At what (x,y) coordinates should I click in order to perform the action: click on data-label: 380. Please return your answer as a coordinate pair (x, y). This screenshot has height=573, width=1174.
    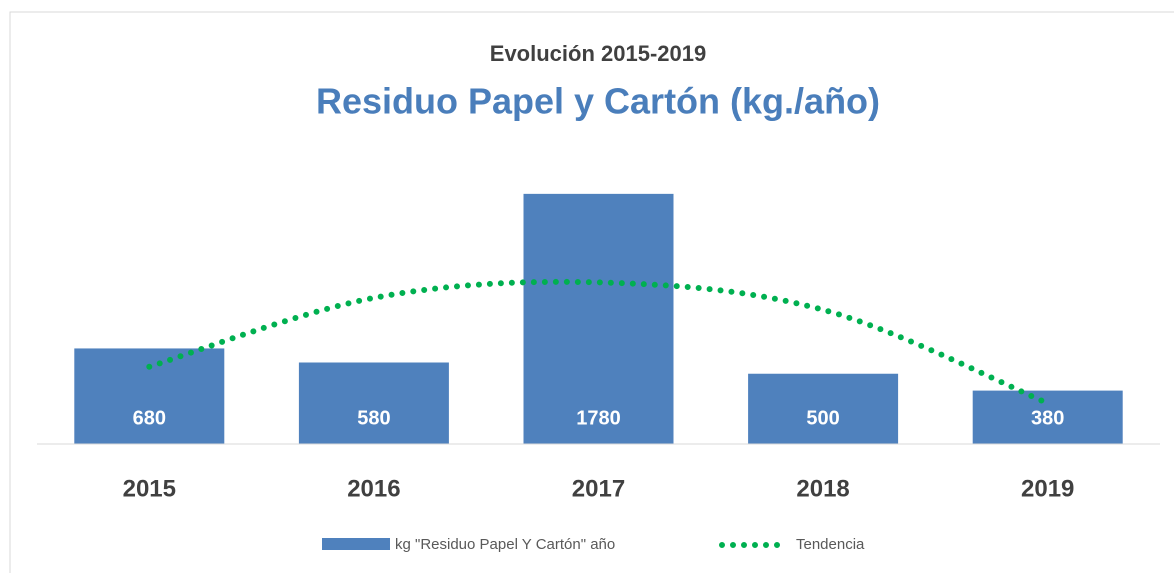
    Looking at the image, I should click on (1047, 418).